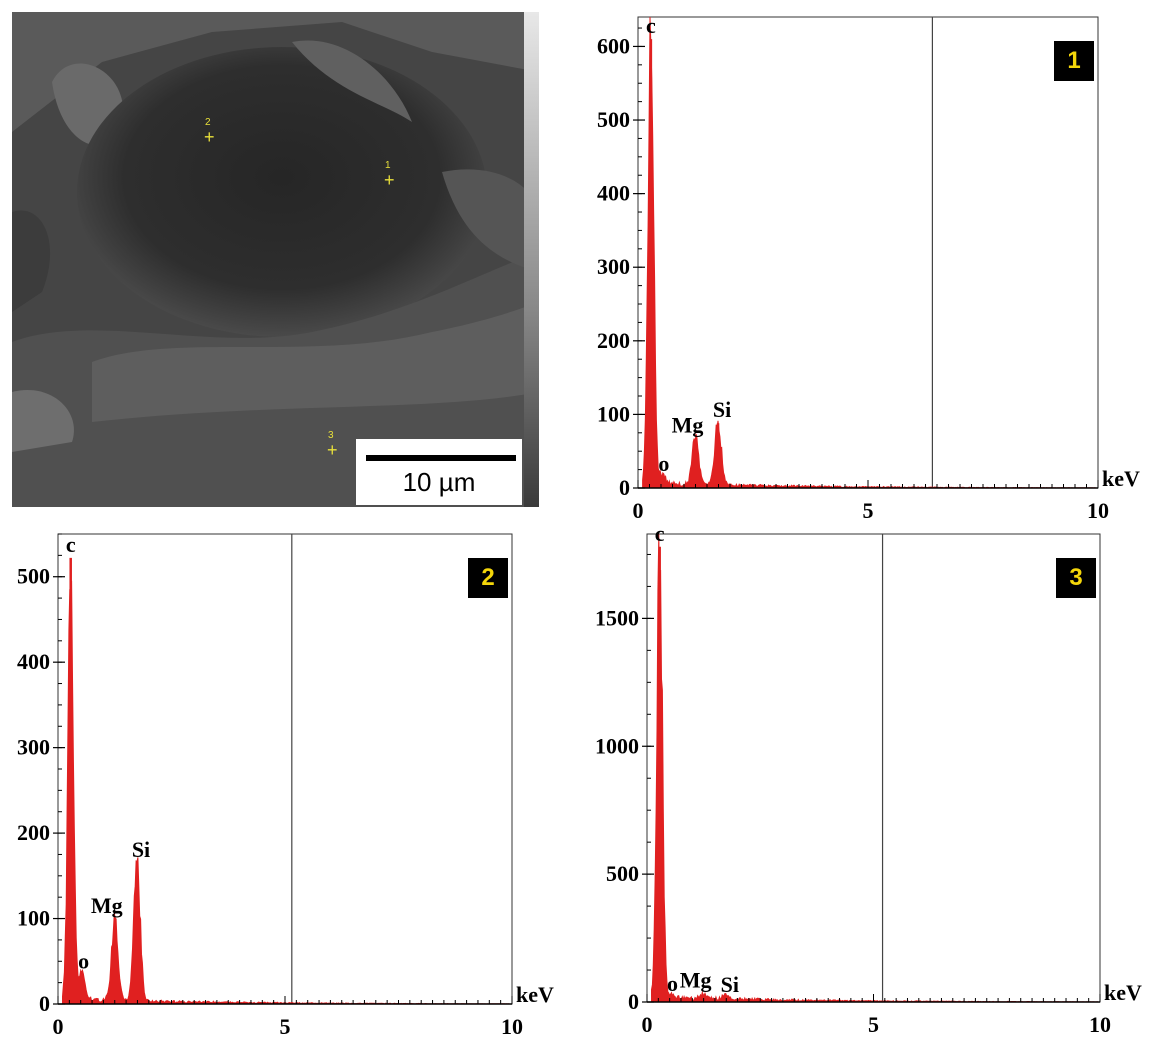  I want to click on sem-grey-scale-strip, so click(531, 259).